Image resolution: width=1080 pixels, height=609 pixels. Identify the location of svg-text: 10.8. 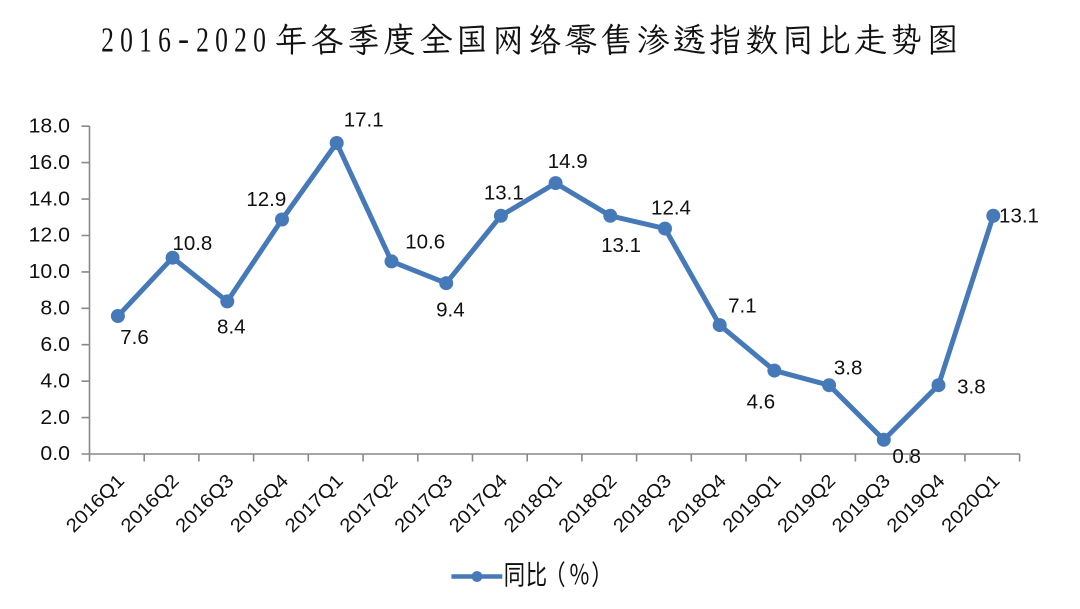
(192, 243).